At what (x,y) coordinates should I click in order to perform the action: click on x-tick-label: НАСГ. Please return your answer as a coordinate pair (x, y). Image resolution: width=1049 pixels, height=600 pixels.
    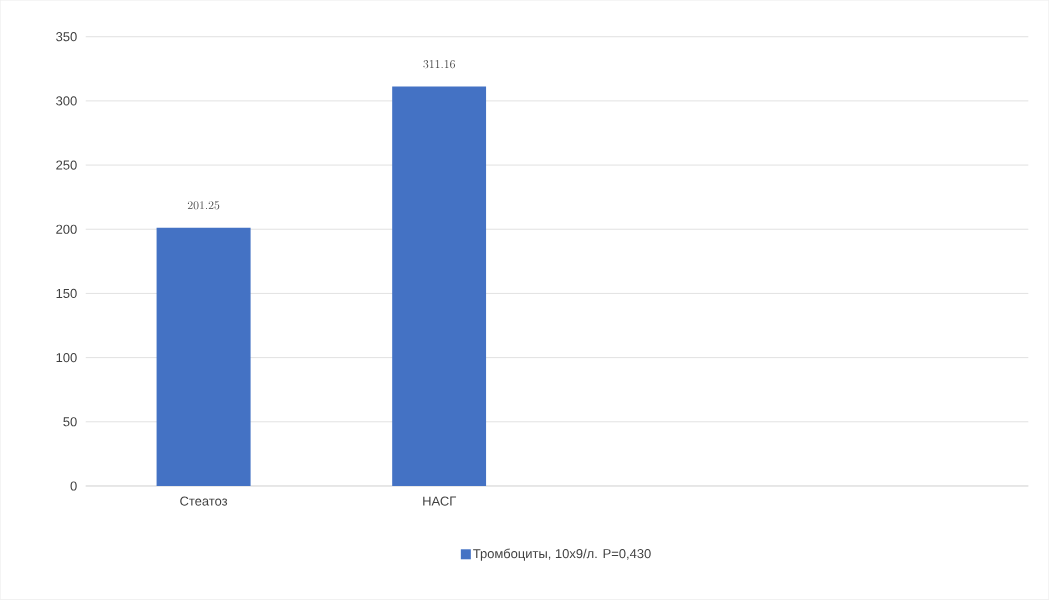
    Looking at the image, I should click on (440, 501).